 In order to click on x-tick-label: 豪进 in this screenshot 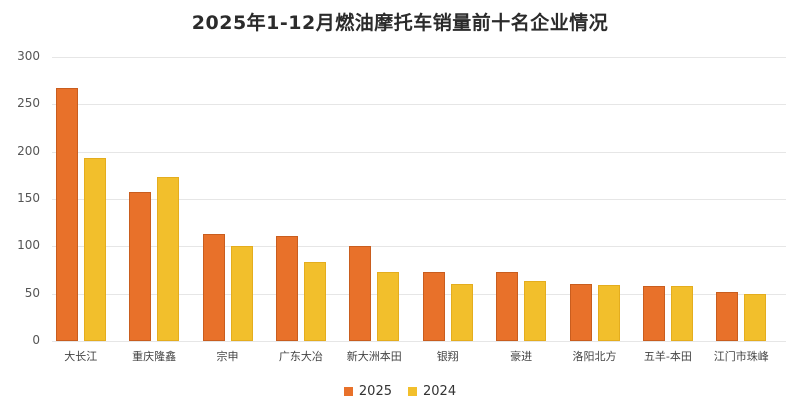, I will do `click(521, 356)`.